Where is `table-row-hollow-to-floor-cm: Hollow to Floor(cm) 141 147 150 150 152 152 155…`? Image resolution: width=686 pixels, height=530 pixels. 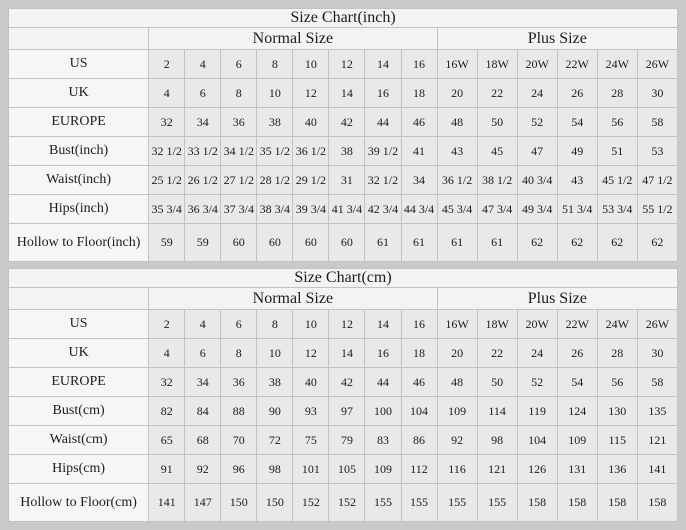
table-row-hollow-to-floor-cm: Hollow to Floor(cm) 141 147 150 150 152 152 155… is located at coordinates (343, 502).